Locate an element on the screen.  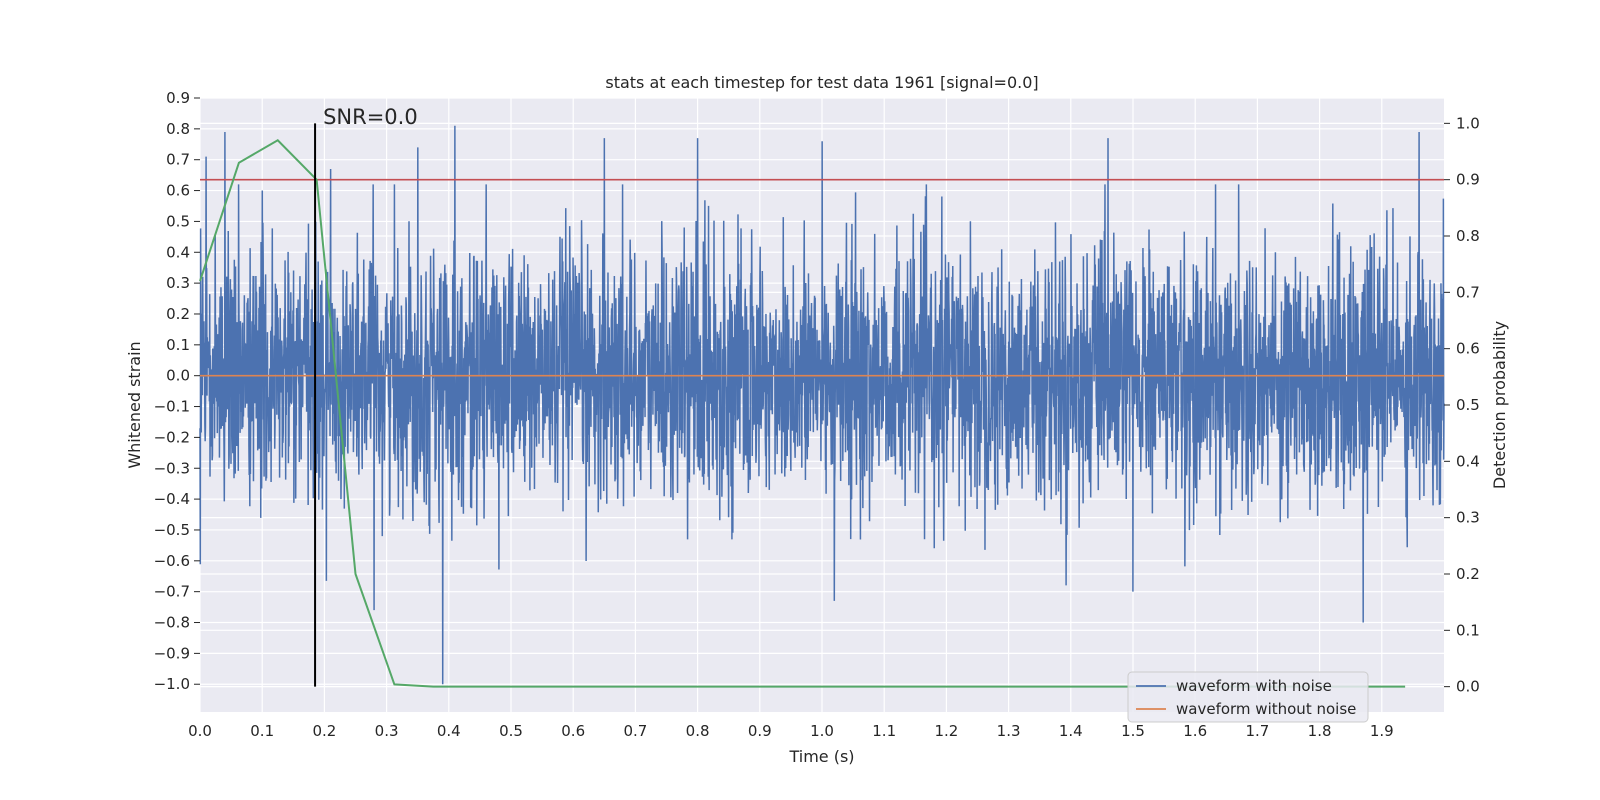
x-tick-label: 1.9 is located at coordinates (1382, 731).